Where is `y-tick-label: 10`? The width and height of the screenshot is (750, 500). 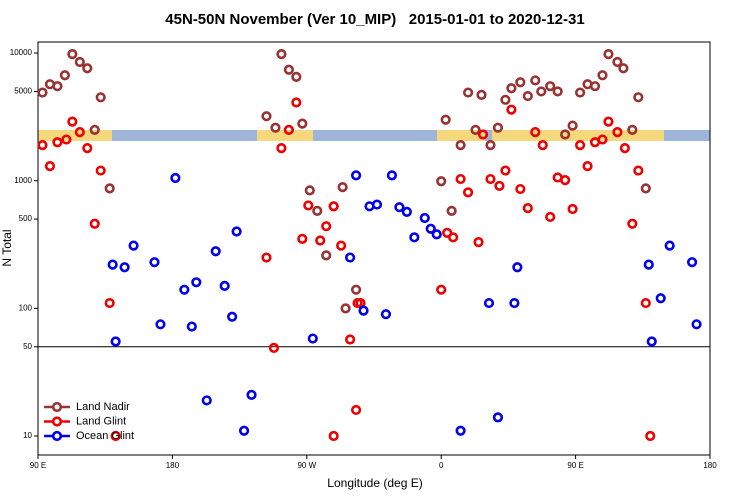 y-tick-label: 10 is located at coordinates (27, 435).